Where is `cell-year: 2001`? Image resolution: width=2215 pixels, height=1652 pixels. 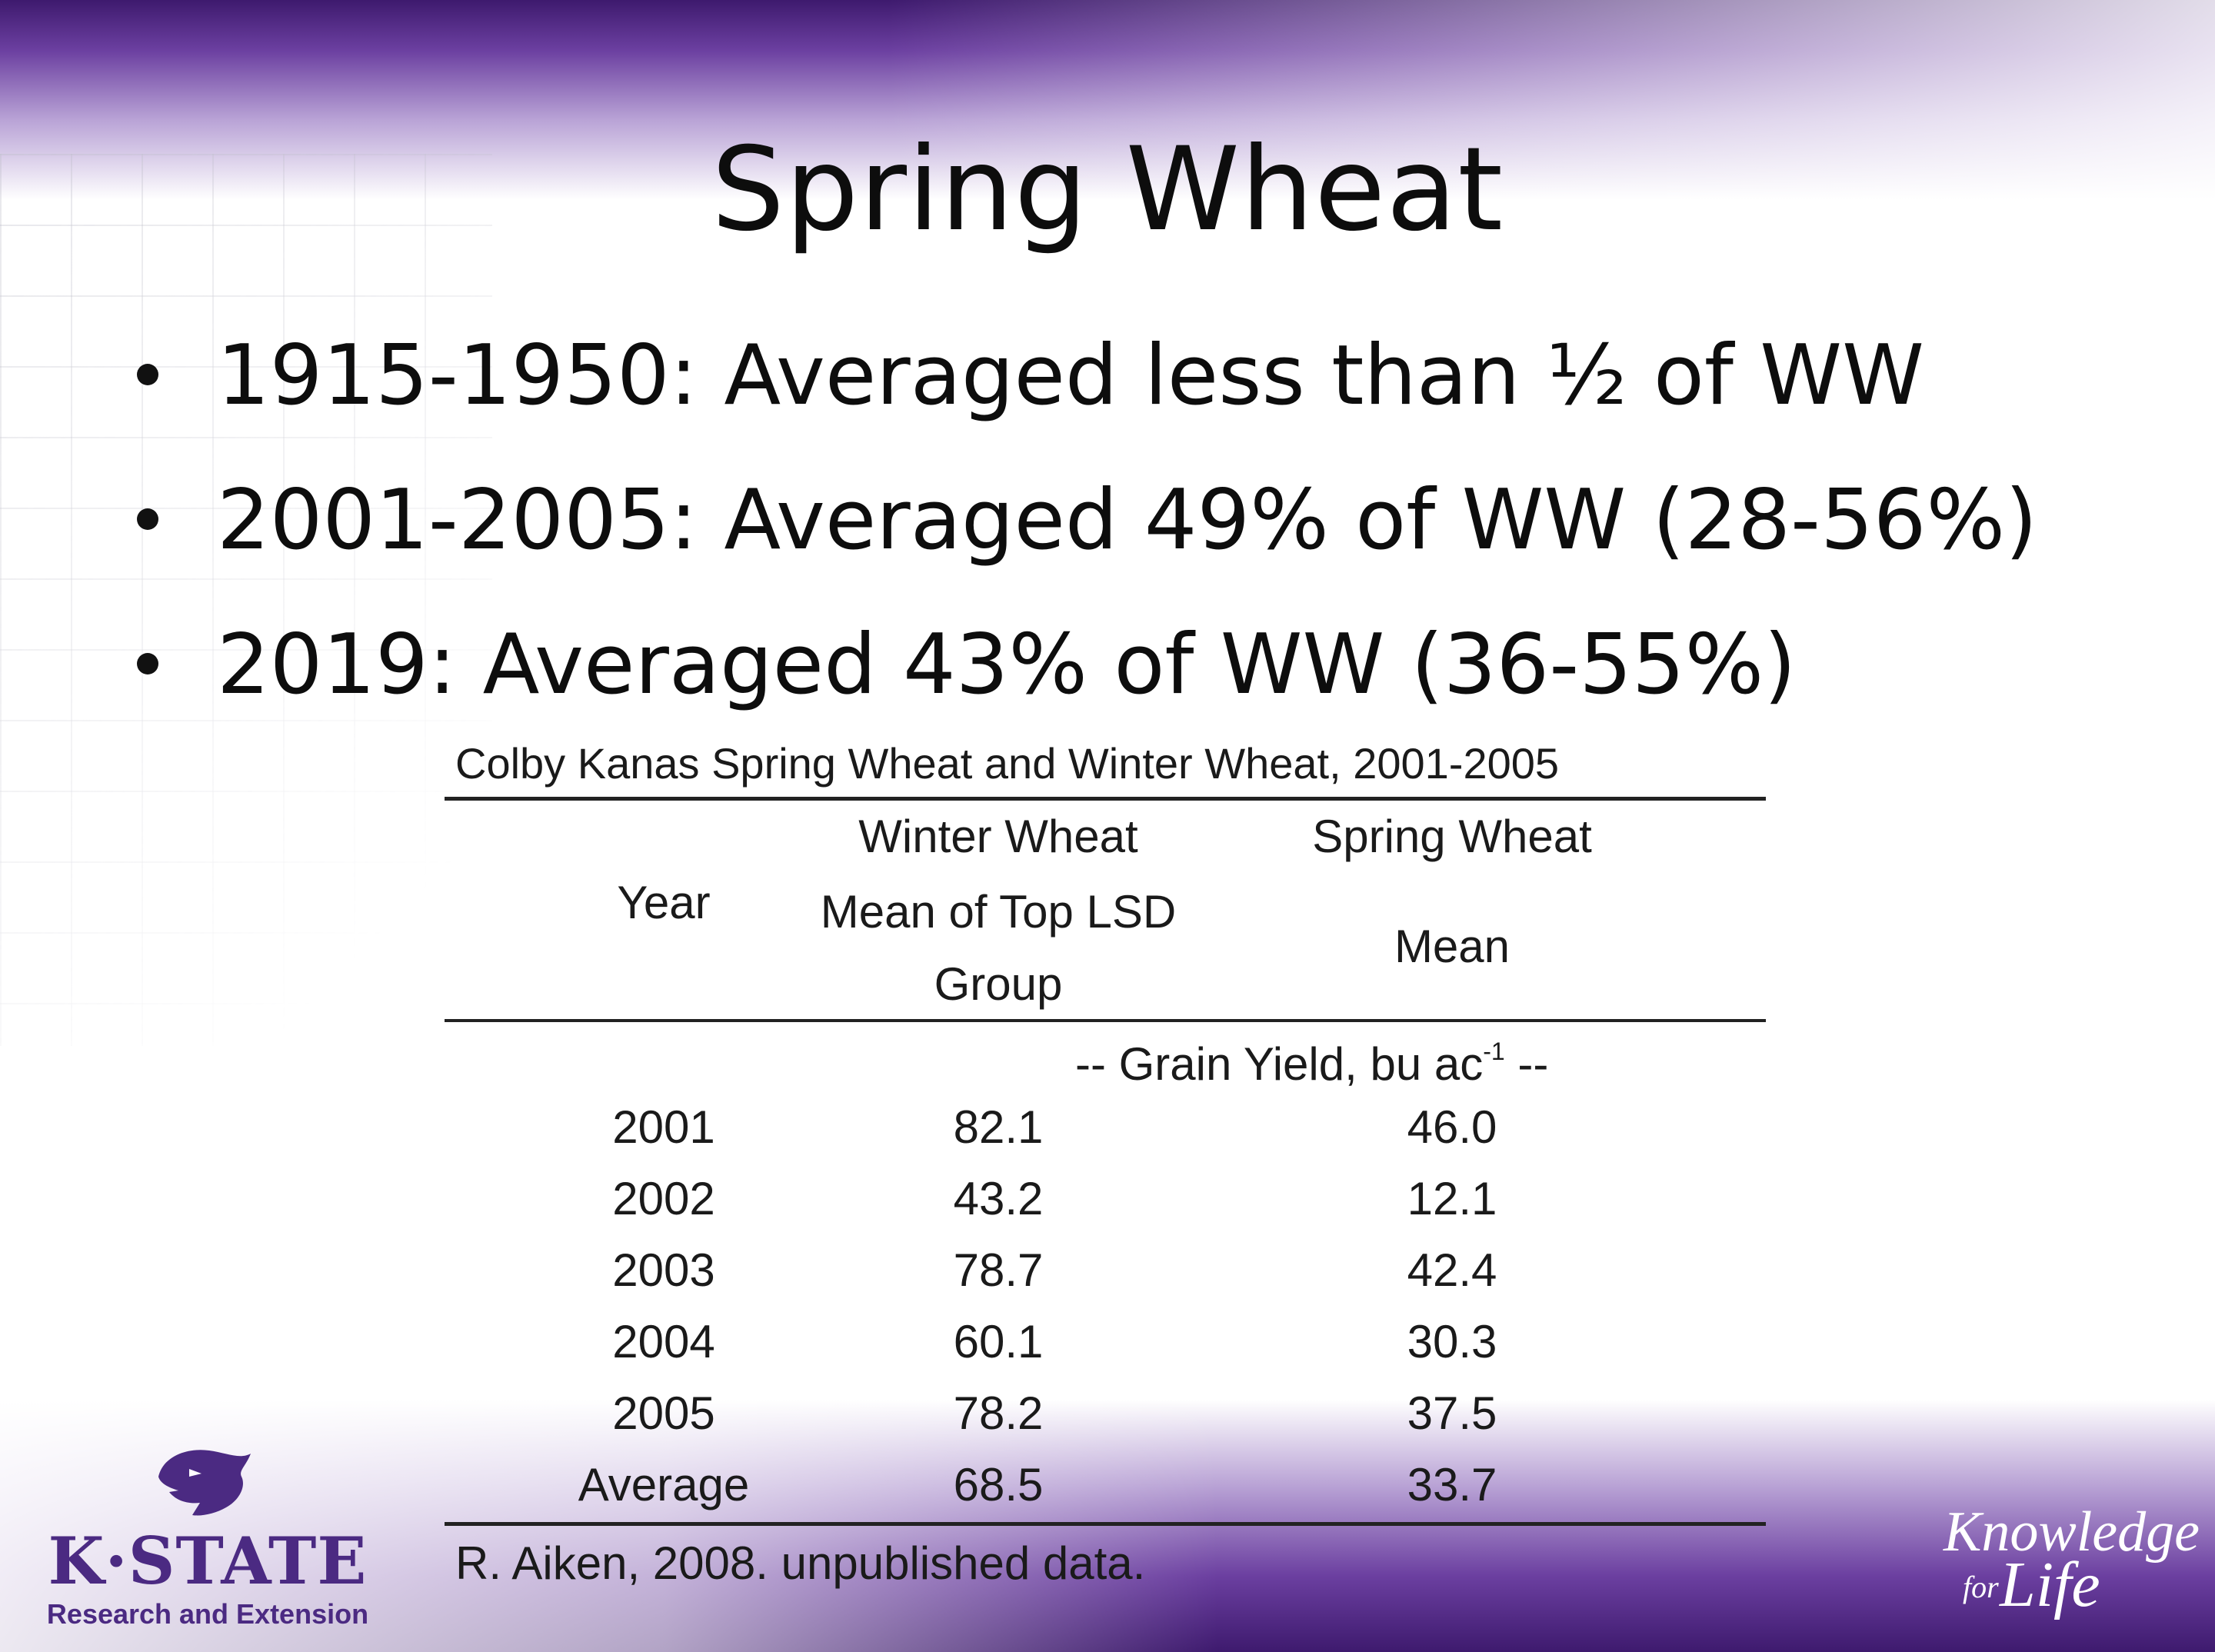 cell-year: 2001 is located at coordinates (663, 1127).